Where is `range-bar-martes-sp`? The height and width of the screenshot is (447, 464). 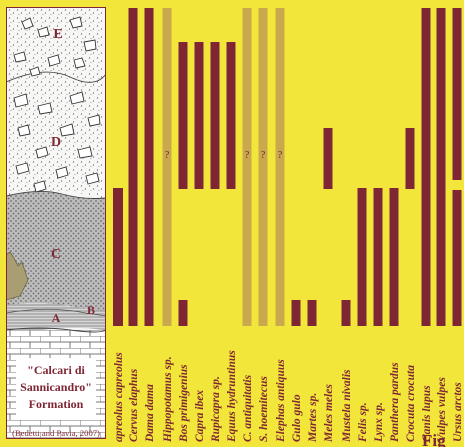 range-bar-martes-sp is located at coordinates (312, 313).